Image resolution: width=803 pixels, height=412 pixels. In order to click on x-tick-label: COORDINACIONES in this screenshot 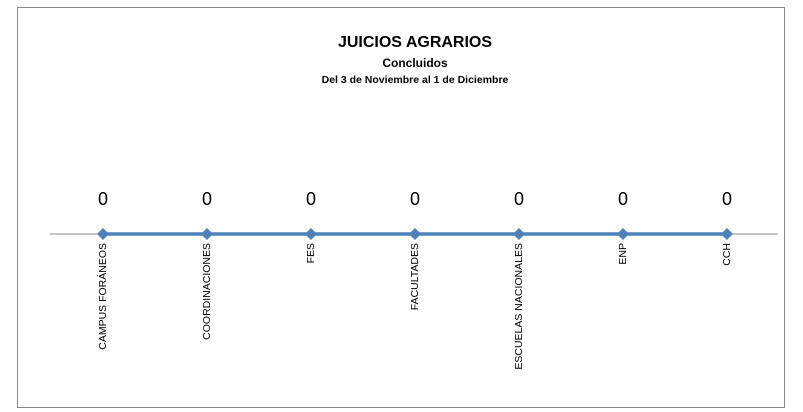, I will do `click(207, 291)`.